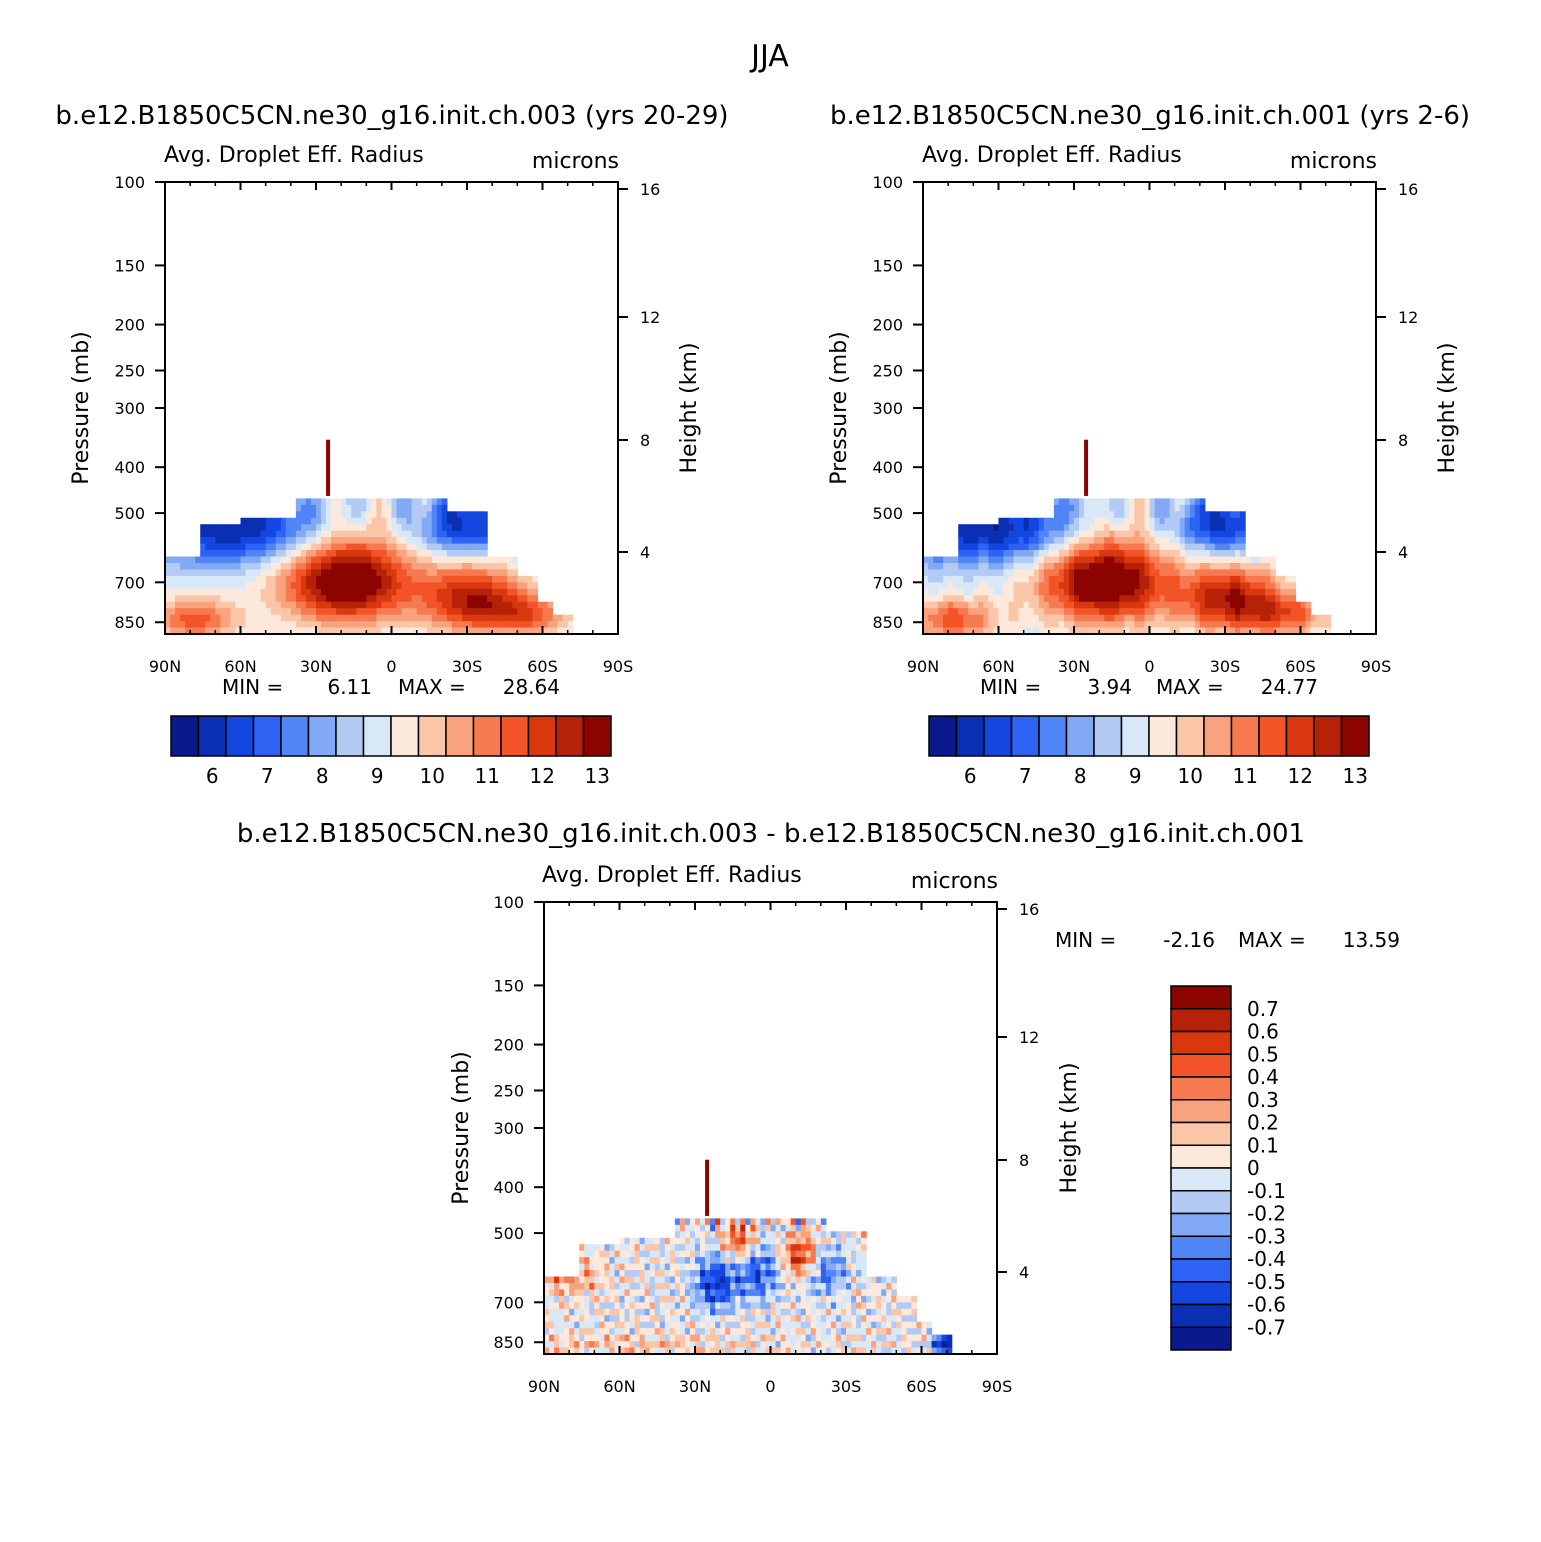 The width and height of the screenshot is (1541, 1542). I want to click on colorbar-label: 0.4, so click(1263, 1077).